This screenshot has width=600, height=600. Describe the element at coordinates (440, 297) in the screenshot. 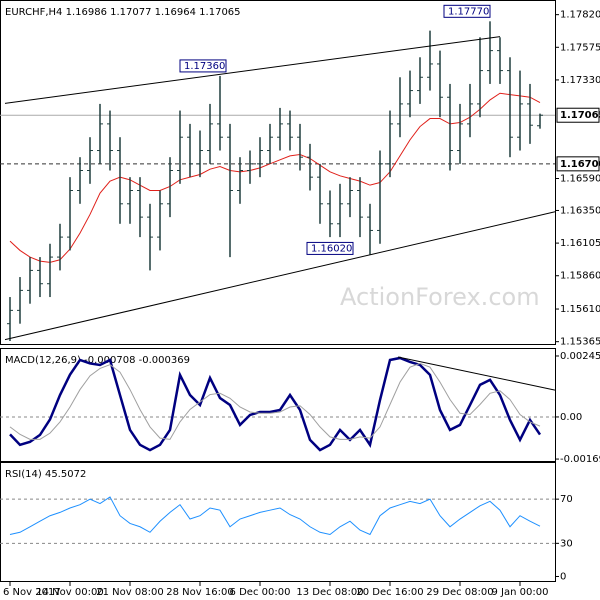

I see `watermark: ActionForex.com` at that location.